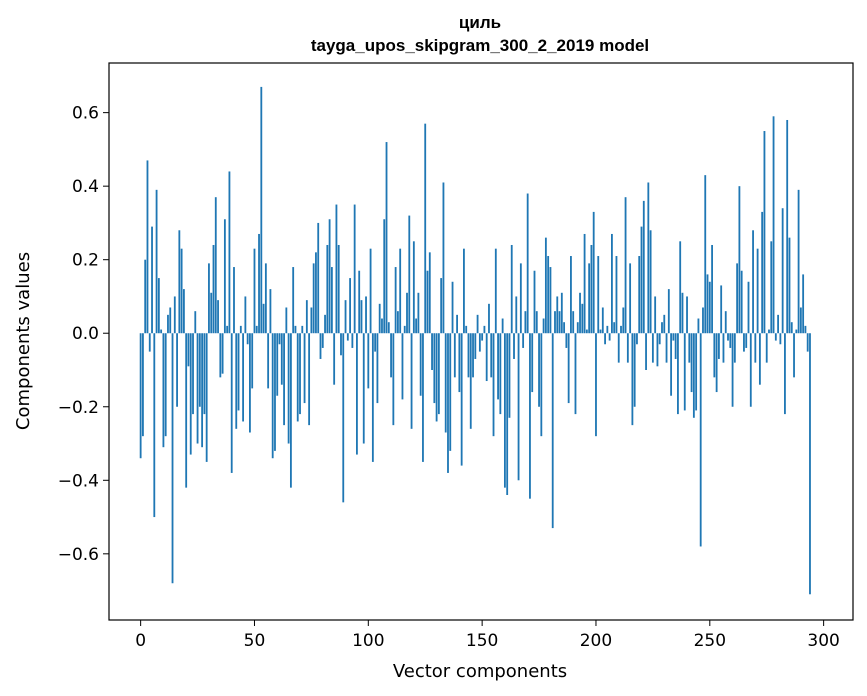 The width and height of the screenshot is (867, 696). Describe the element at coordinates (78, 408) in the screenshot. I see `y-tick-label: −0.2` at that location.